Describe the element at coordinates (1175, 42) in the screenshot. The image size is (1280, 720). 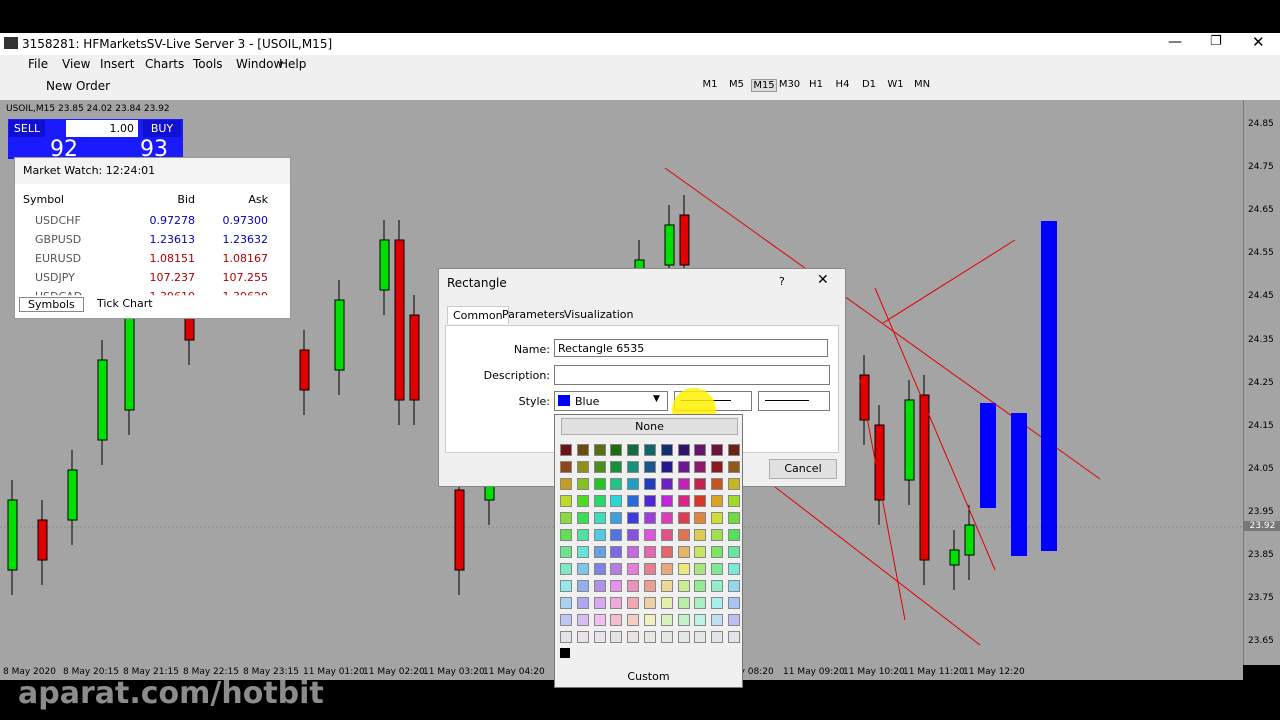
I see `minimize: —` at that location.